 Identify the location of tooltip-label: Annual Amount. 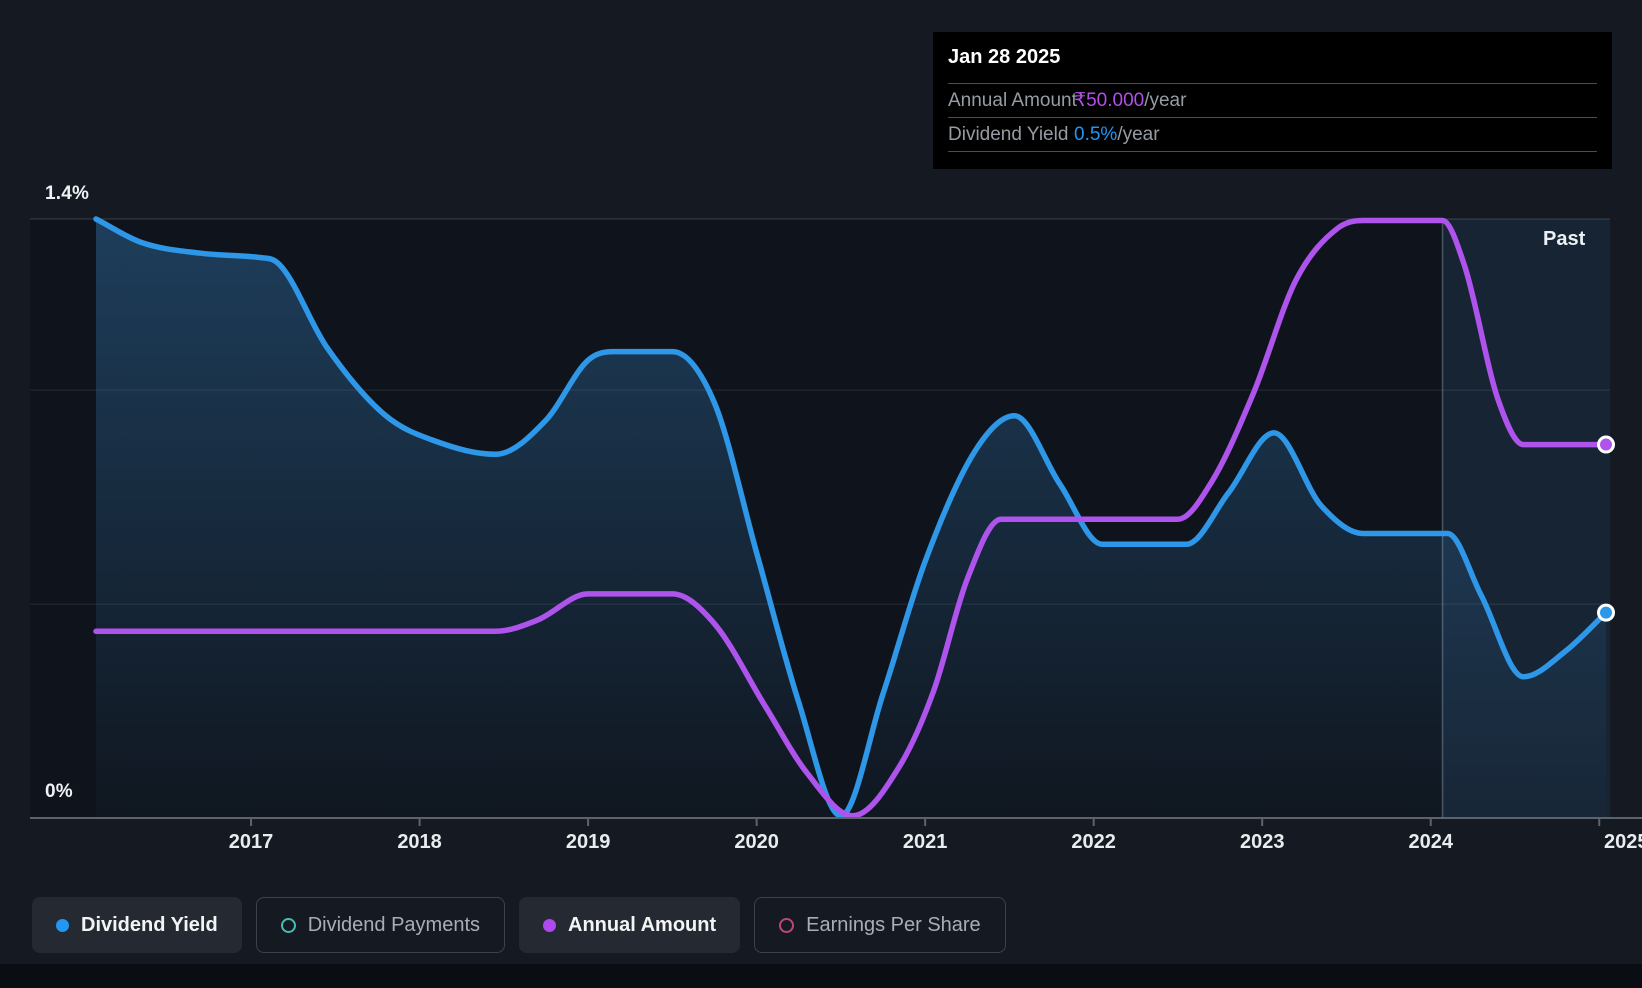
(1012, 100).